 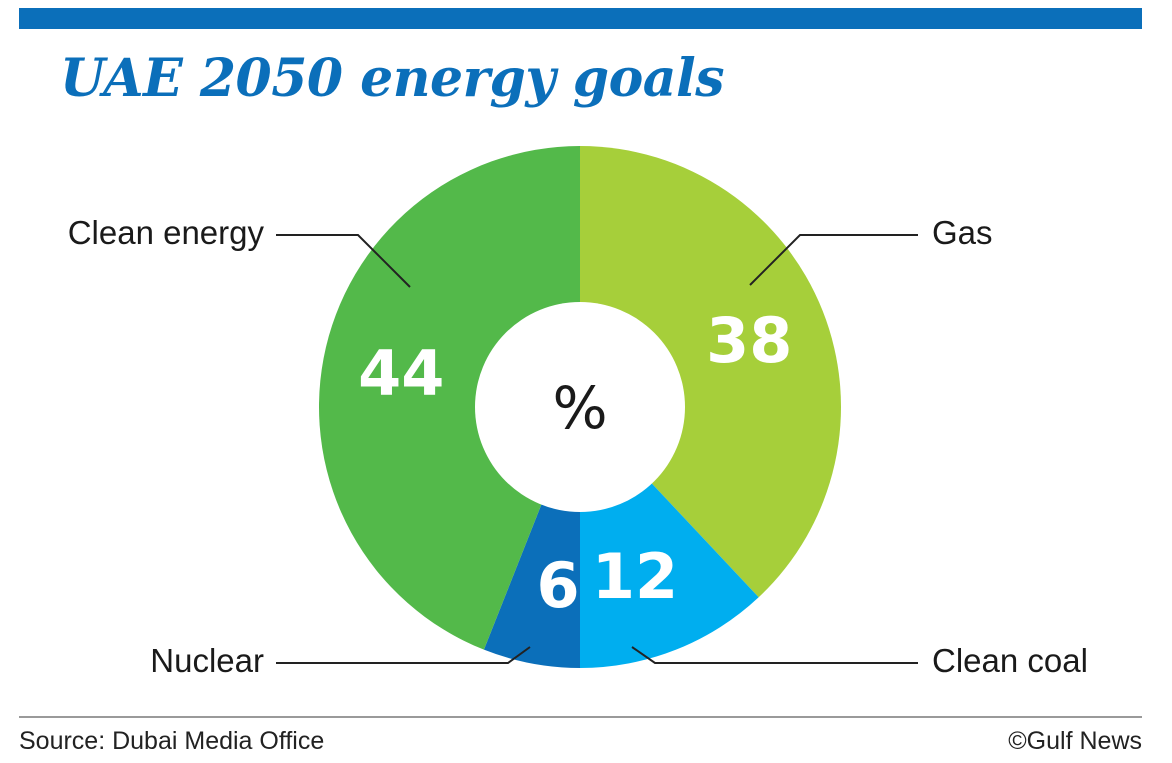 I want to click on leader-line-clean-energy, so click(x=343, y=261).